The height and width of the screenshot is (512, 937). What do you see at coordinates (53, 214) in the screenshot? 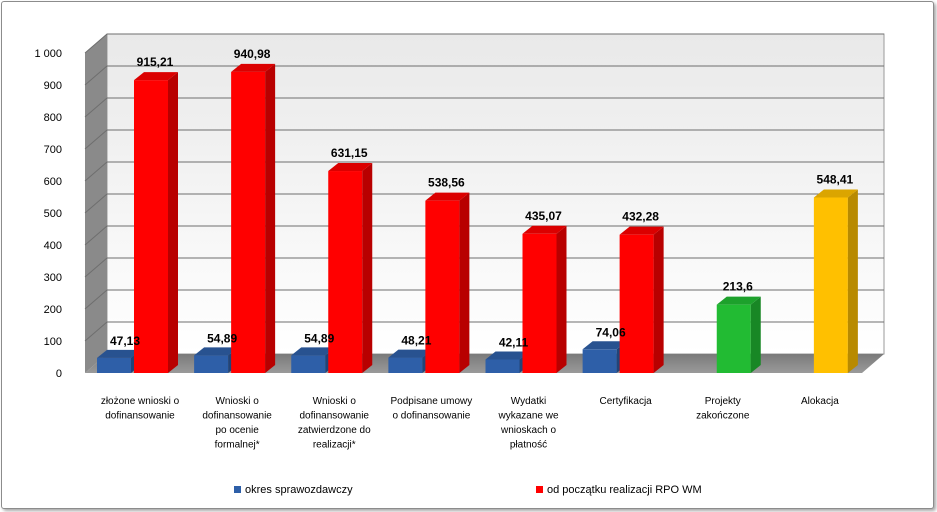
I see `y-tick-label: 500` at bounding box center [53, 214].